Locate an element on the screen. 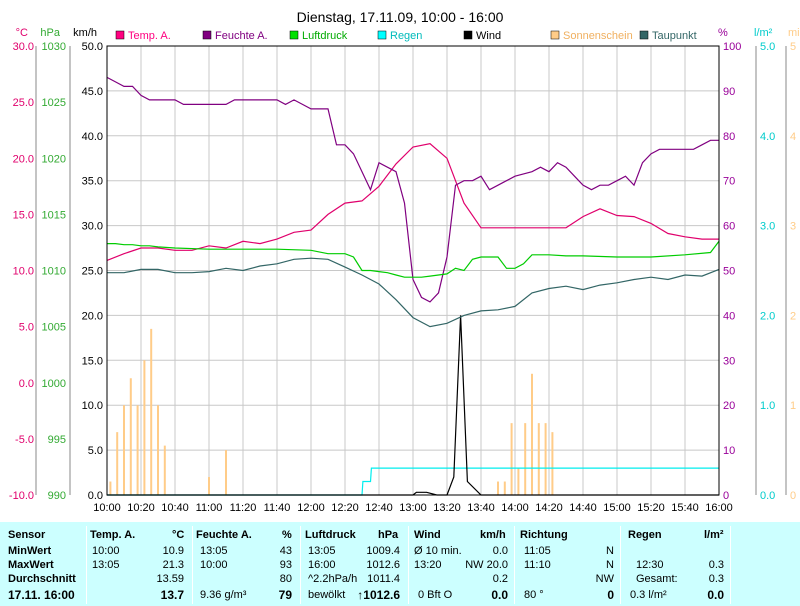 Image resolution: width=800 pixels, height=606 pixels. press-value: 1012.6 is located at coordinates (383, 565).